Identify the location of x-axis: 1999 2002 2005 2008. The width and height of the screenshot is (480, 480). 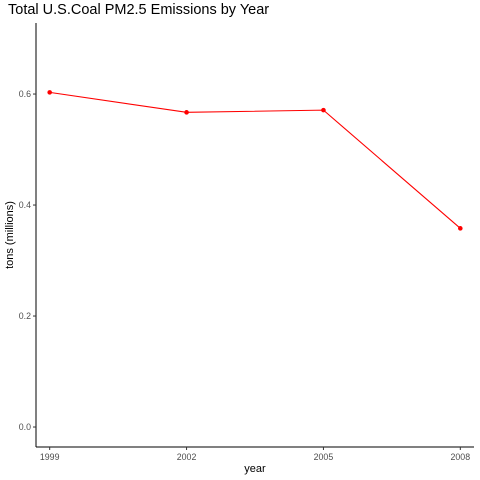
(255, 454).